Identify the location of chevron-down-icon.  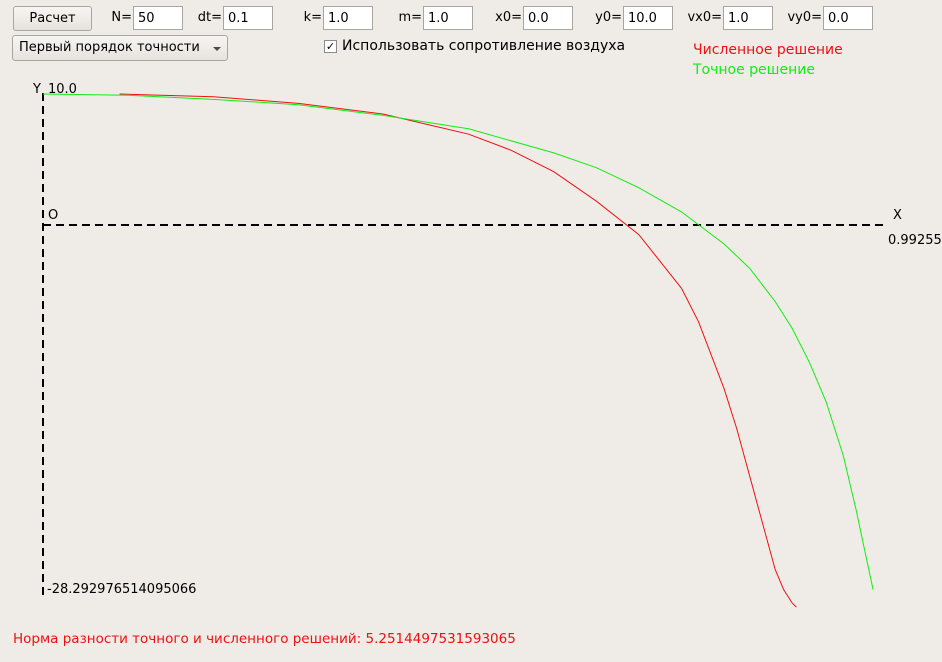
(217, 49).